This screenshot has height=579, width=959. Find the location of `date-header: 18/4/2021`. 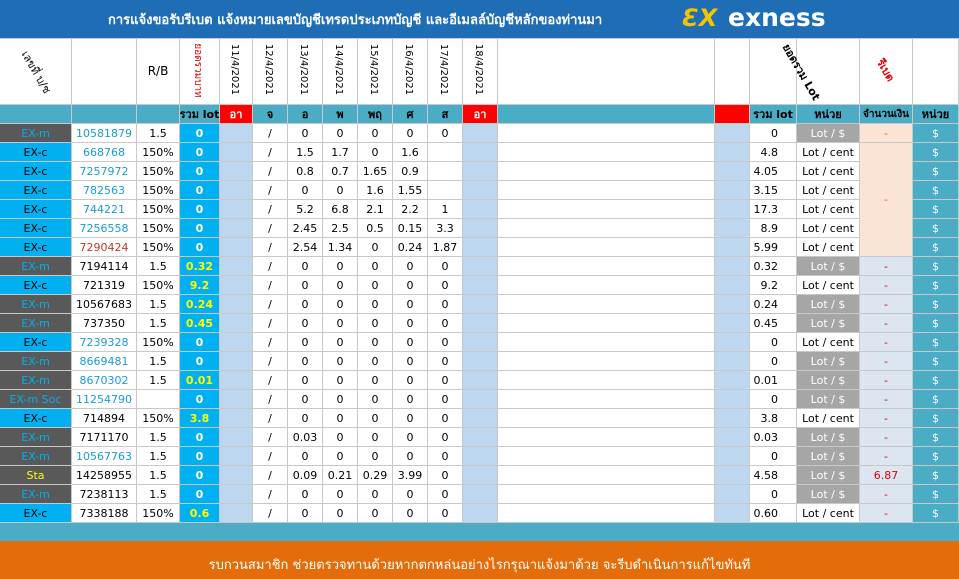

date-header: 18/4/2021 is located at coordinates (478, 69).